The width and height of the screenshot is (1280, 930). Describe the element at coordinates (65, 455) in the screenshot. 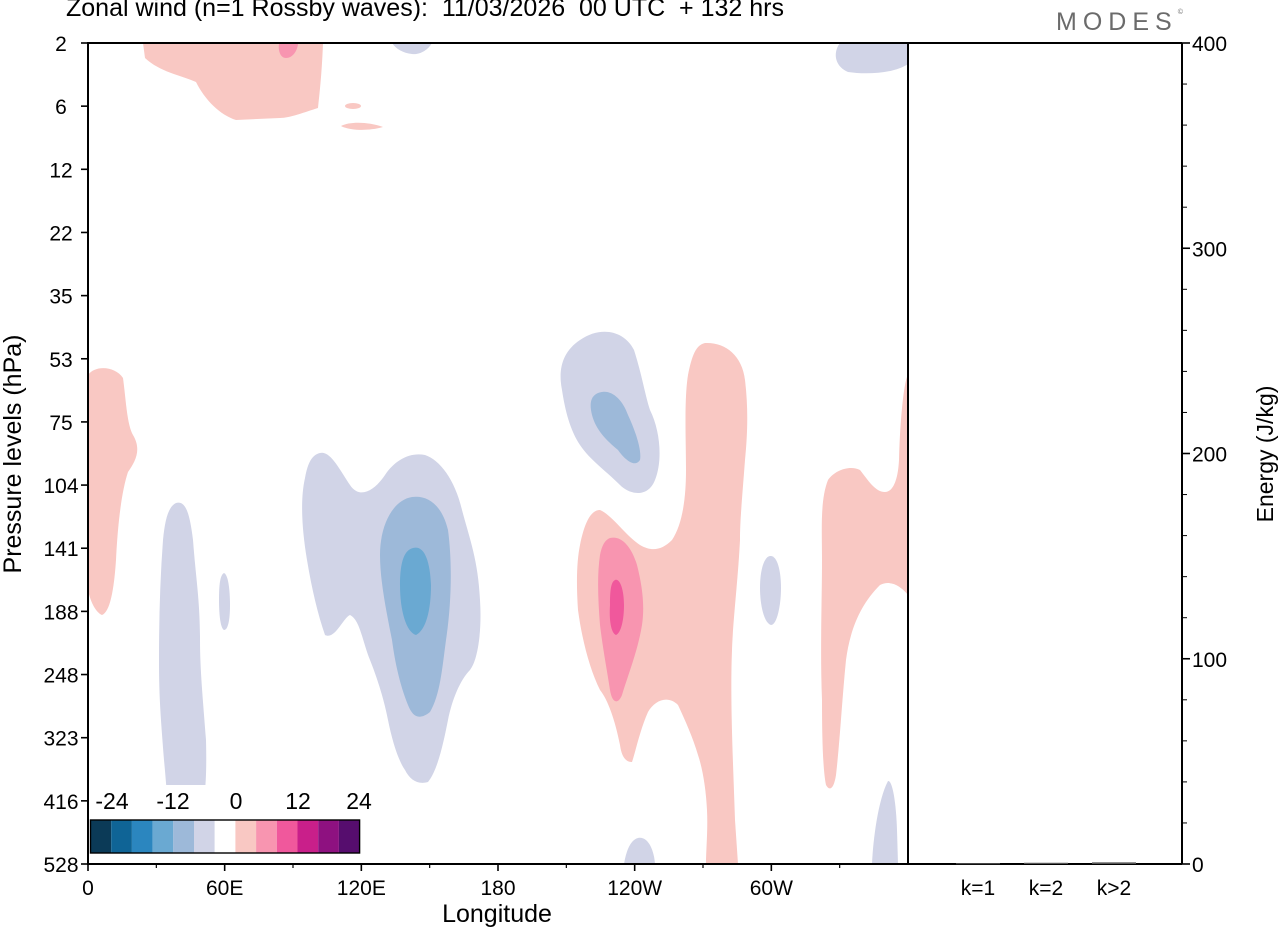

I see `pressure-axis: 2 6 12 22 35 53 75 104 141 188 248 323 416 528` at that location.